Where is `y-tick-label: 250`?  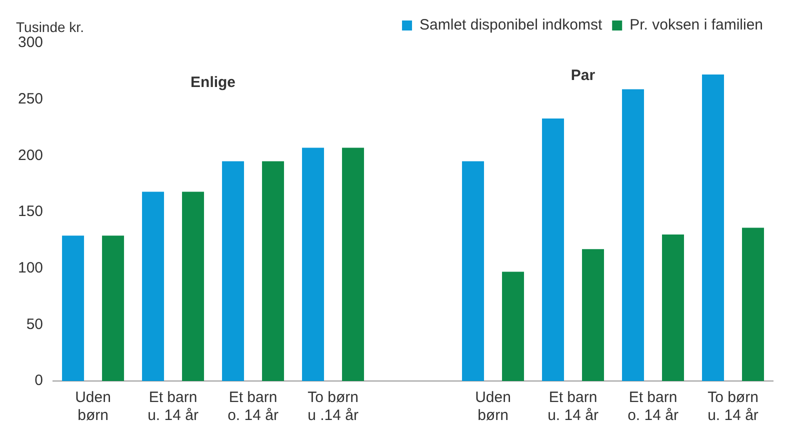
y-tick-label: 250 is located at coordinates (31, 99).